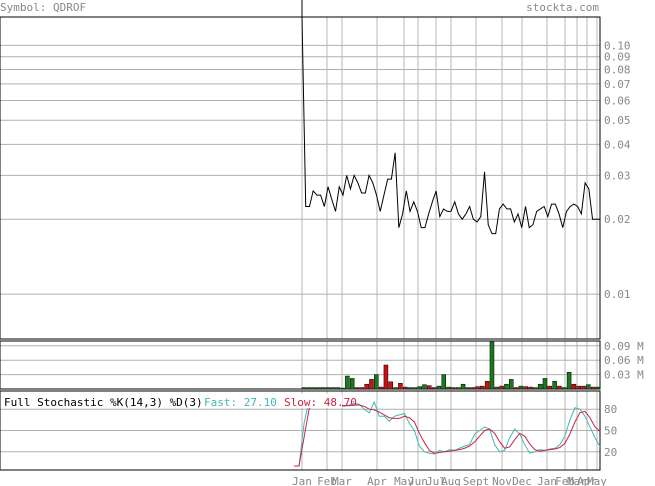  I want to click on stochastic-tick-label: 20, so click(610, 452).